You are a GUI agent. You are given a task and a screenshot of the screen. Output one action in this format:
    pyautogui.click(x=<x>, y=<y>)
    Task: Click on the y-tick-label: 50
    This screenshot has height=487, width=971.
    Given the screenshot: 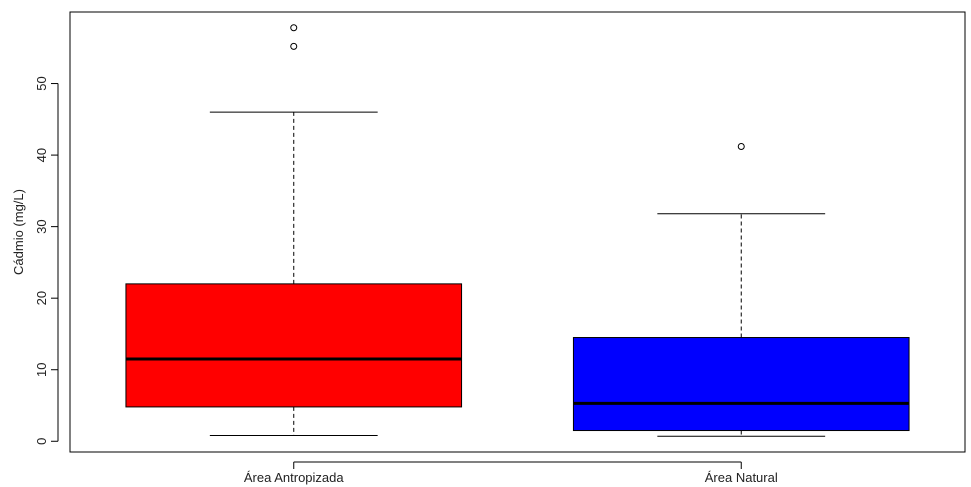 What is the action you would take?
    pyautogui.click(x=41, y=83)
    